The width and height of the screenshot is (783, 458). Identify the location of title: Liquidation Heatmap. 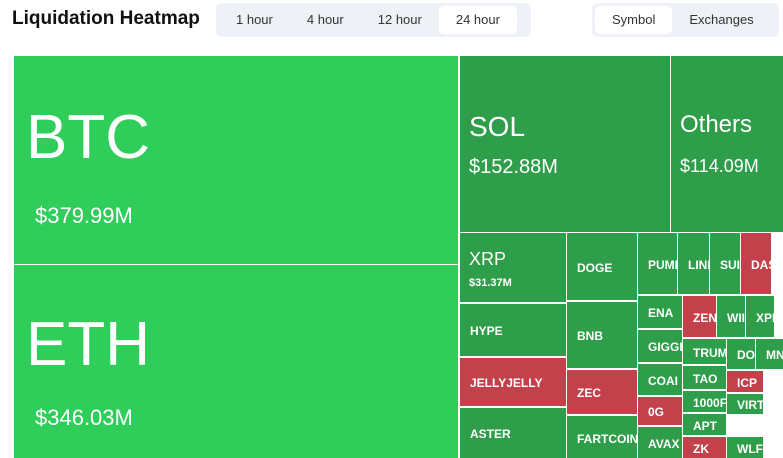
(106, 19).